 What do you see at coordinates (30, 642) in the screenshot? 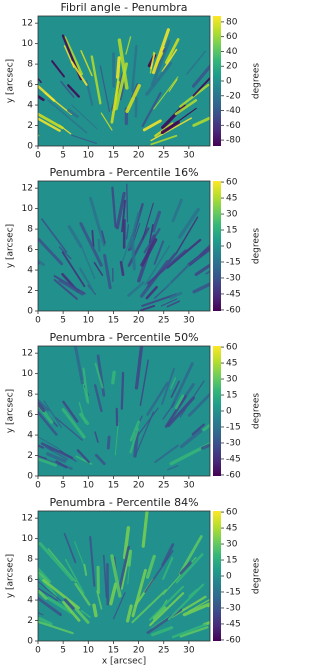
I see `y-tick-label: 0` at bounding box center [30, 642].